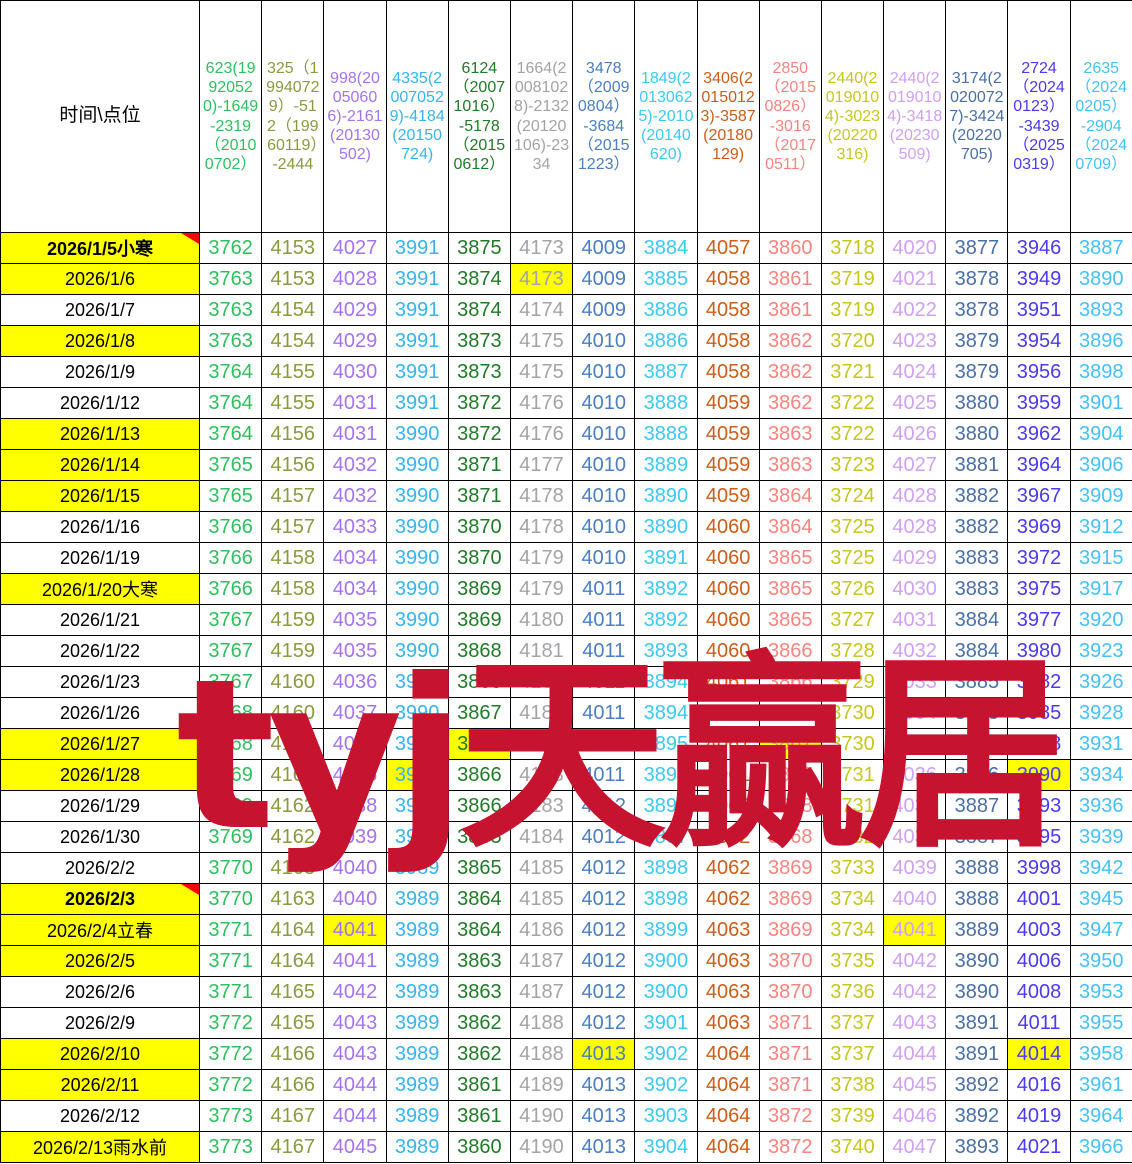 This screenshot has height=1164, width=1132. I want to click on data-cell: 3934, so click(1100, 775).